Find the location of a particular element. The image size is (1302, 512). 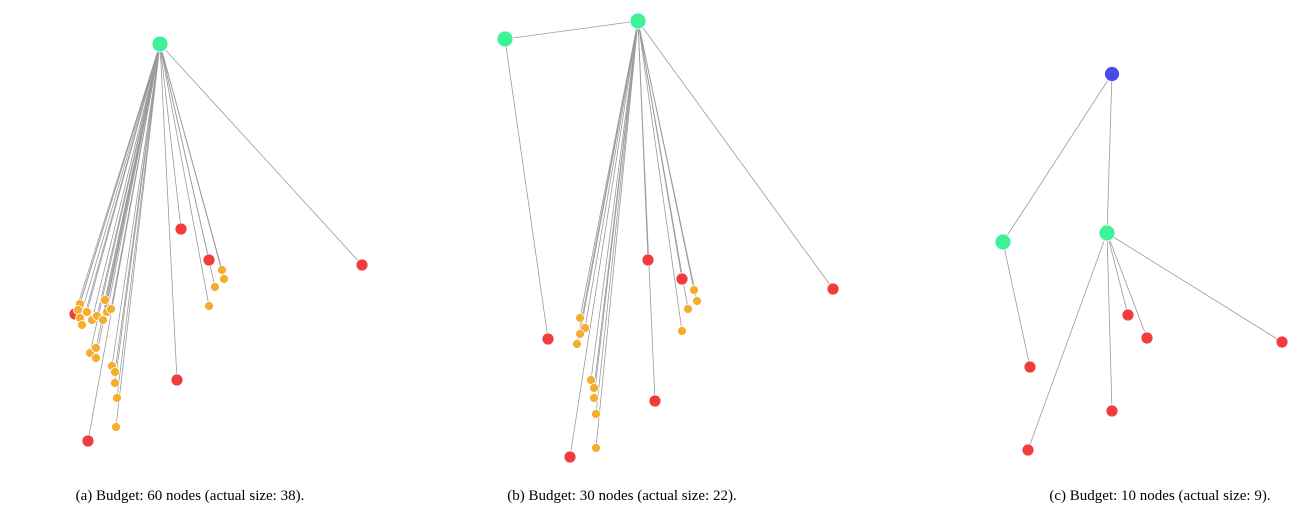

caption: (a) Budget: 60 nodes (actual size: 38). is located at coordinates (190, 496).